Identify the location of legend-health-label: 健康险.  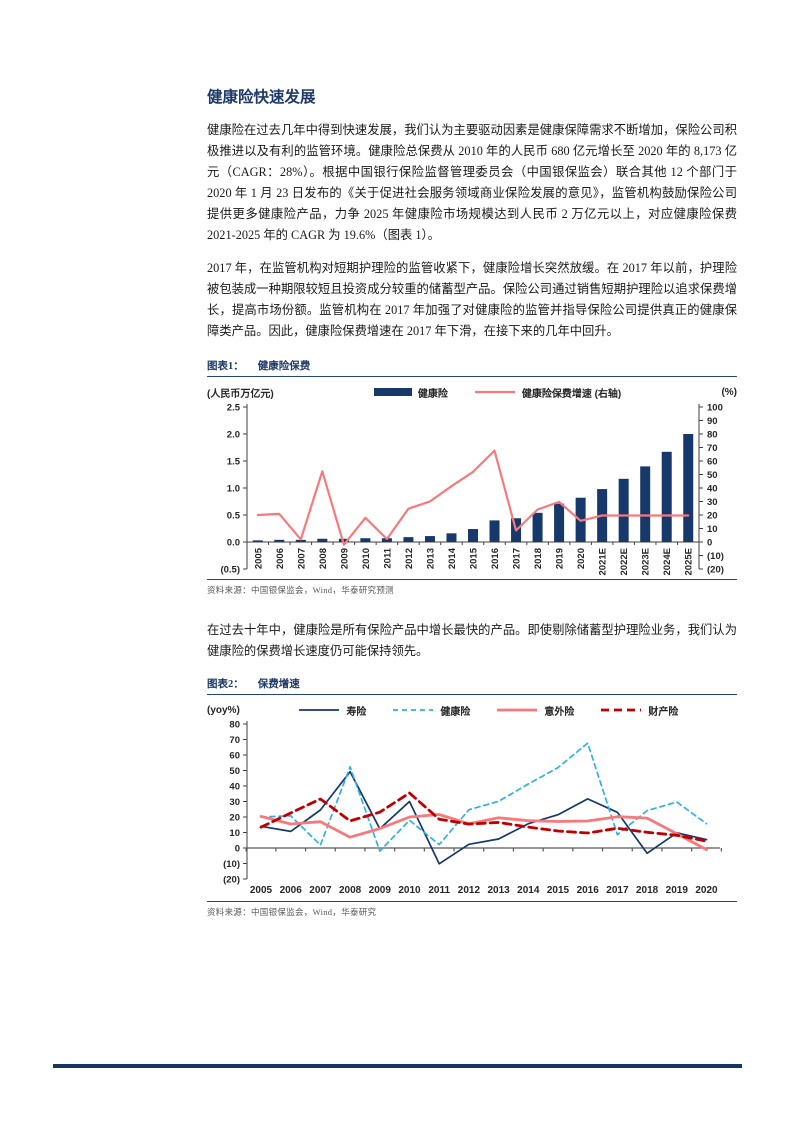
(455, 712).